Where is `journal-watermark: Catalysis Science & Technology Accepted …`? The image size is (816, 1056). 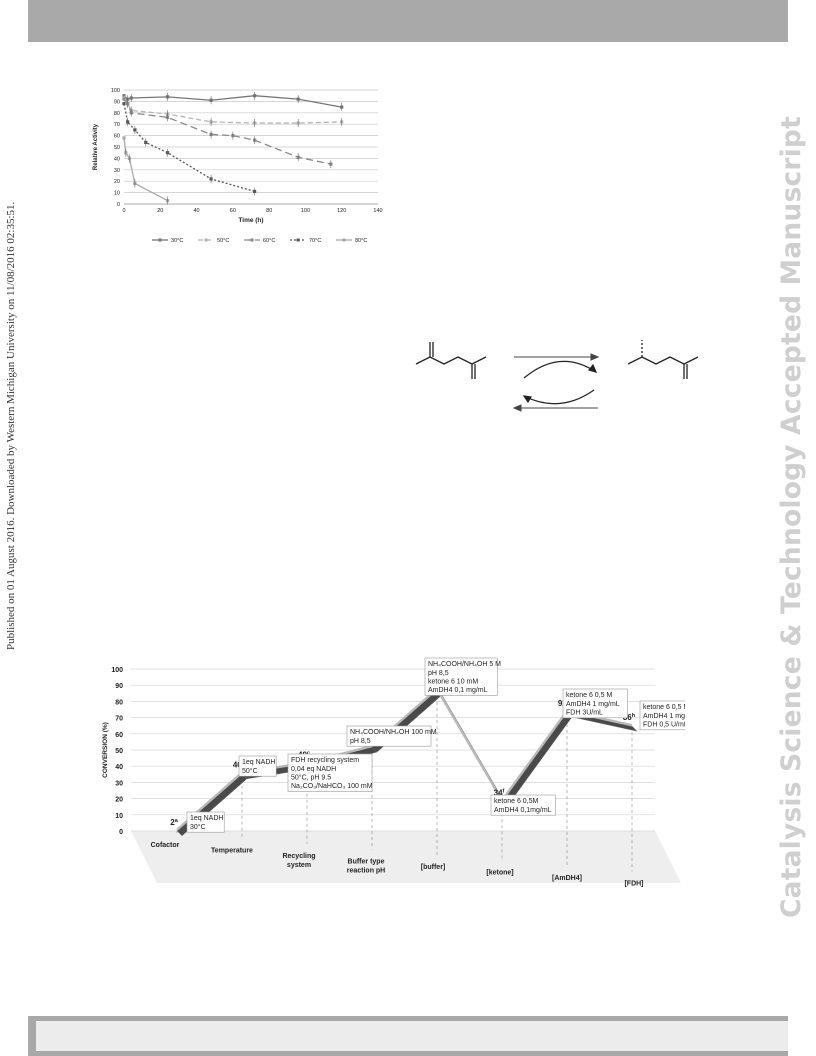 journal-watermark: Catalysis Science & Technology Accepted … is located at coordinates (791, 517).